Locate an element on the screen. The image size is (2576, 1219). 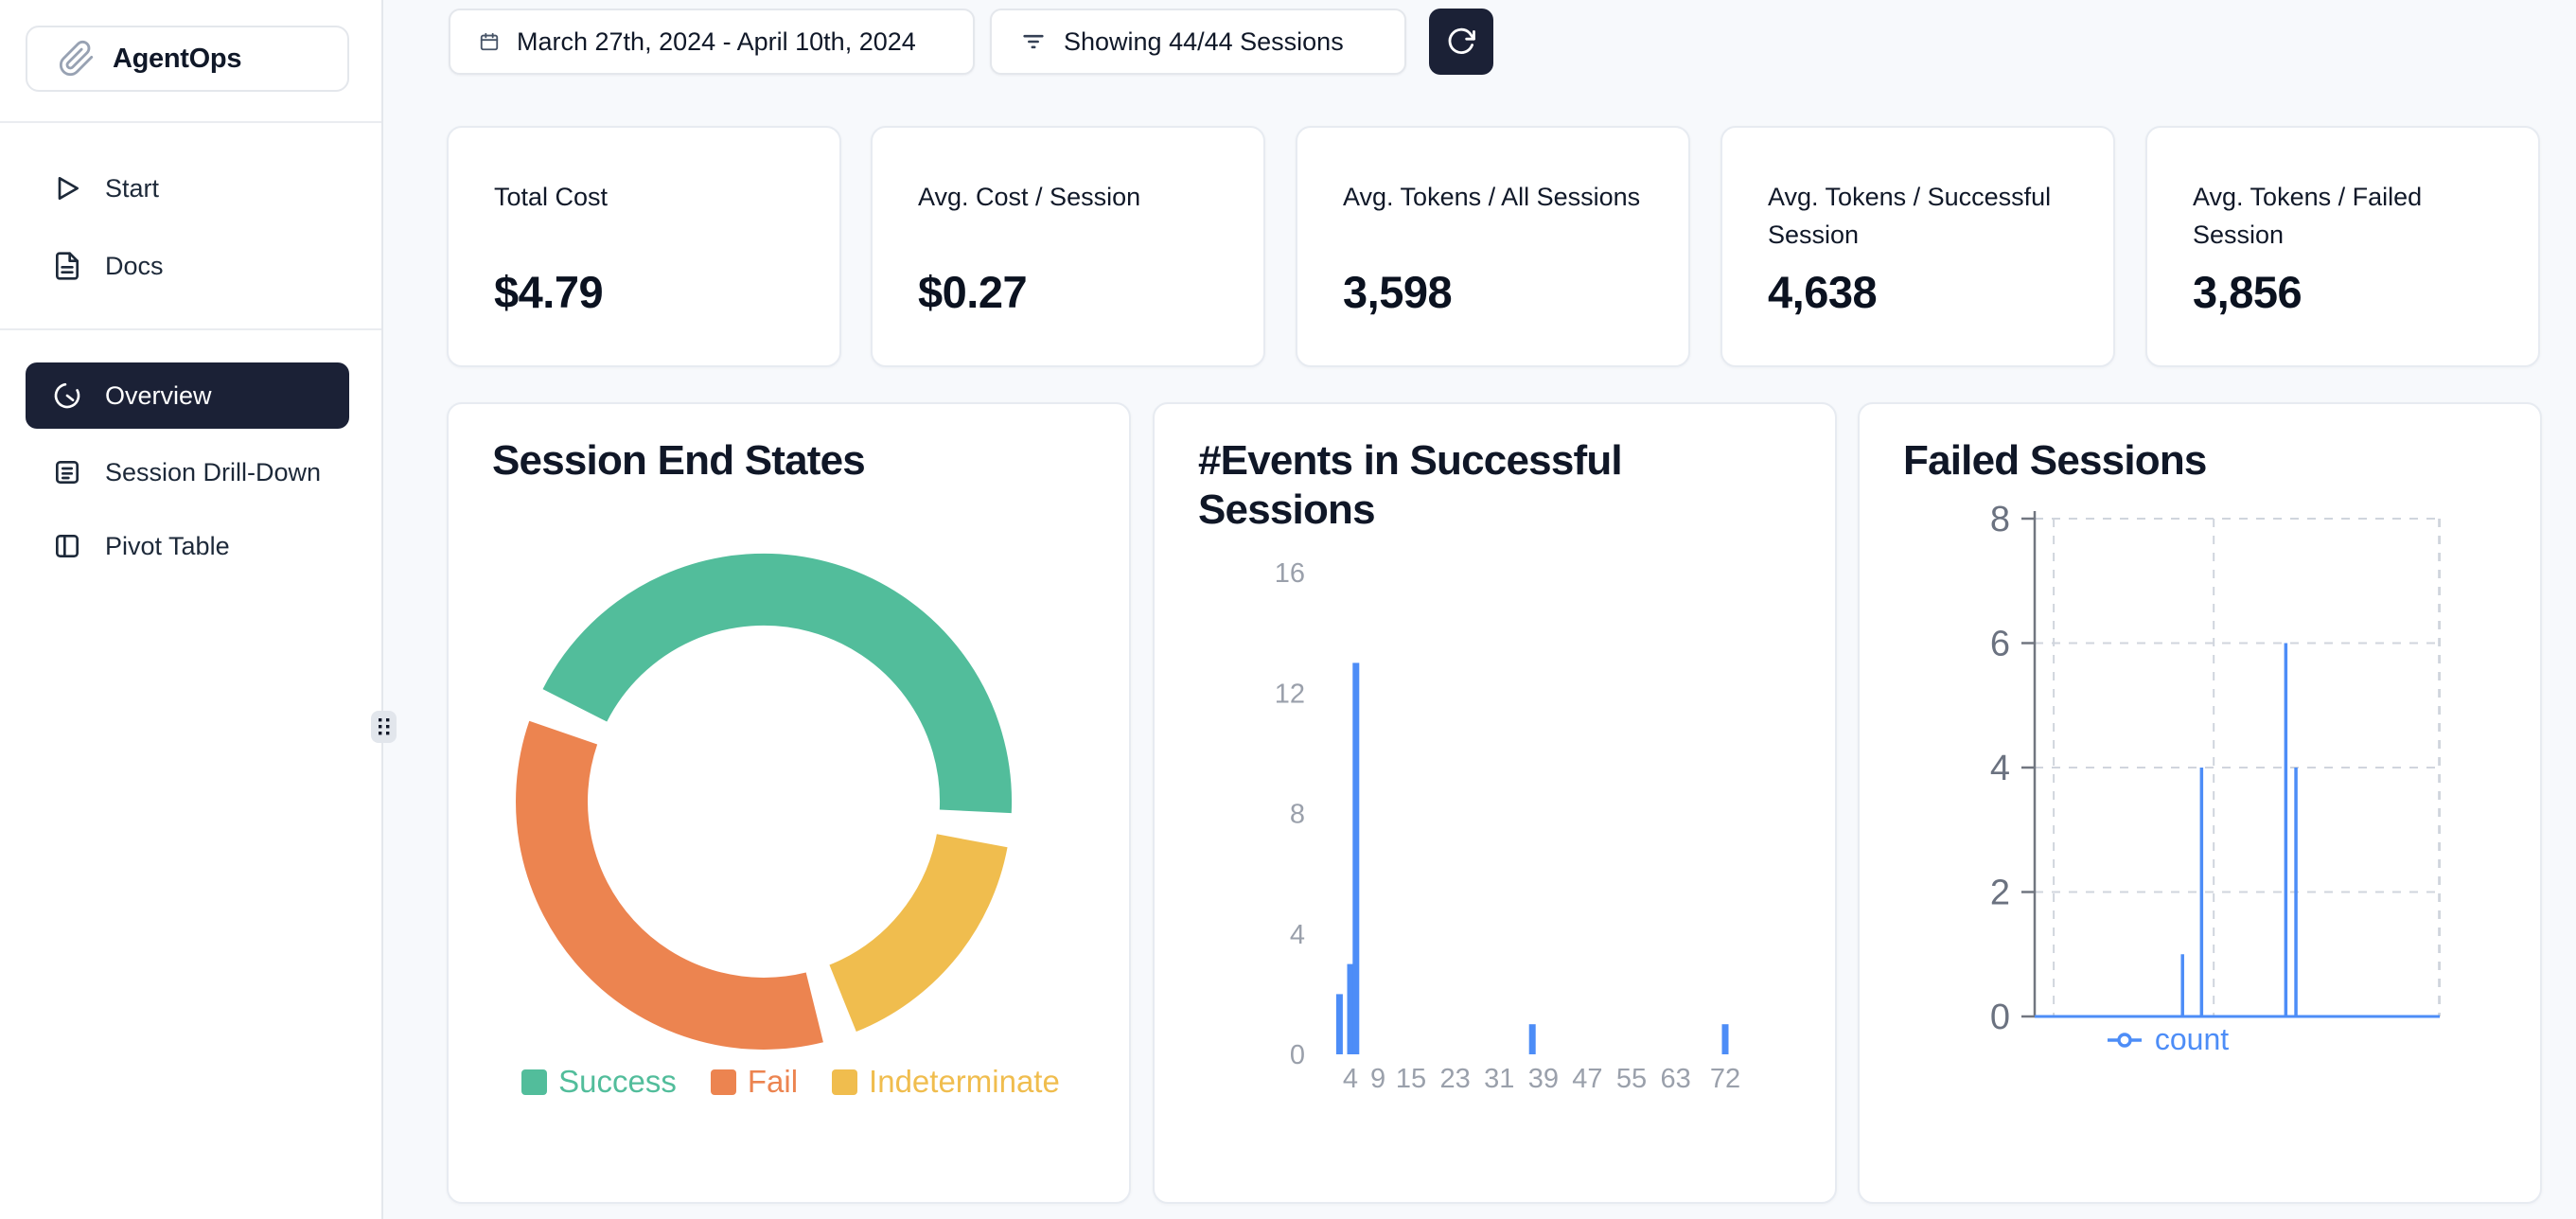
legend-label: Indeterminate is located at coordinates (964, 1081).